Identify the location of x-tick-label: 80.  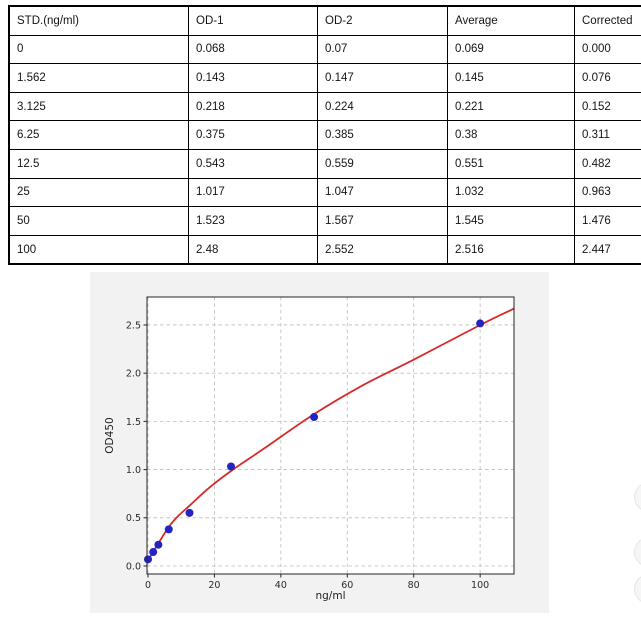
(414, 585).